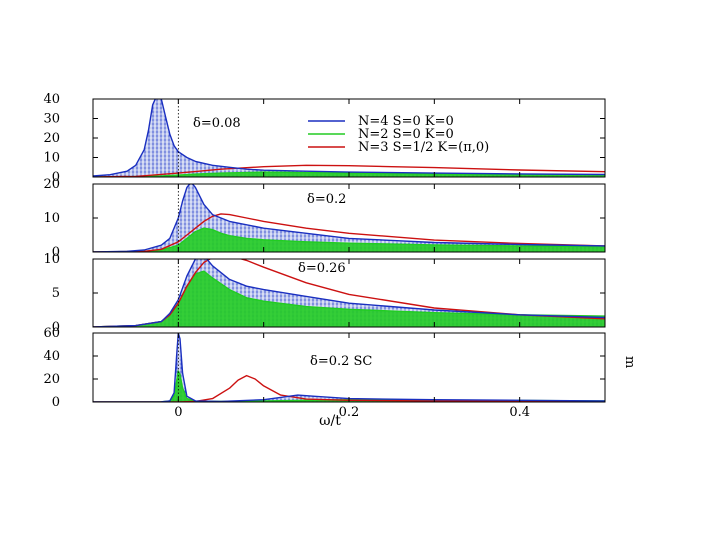 Image resolution: width=720 pixels, height=540 pixels. I want to click on panel-2: 0 10 20 δ=0.2, so click(324, 218).